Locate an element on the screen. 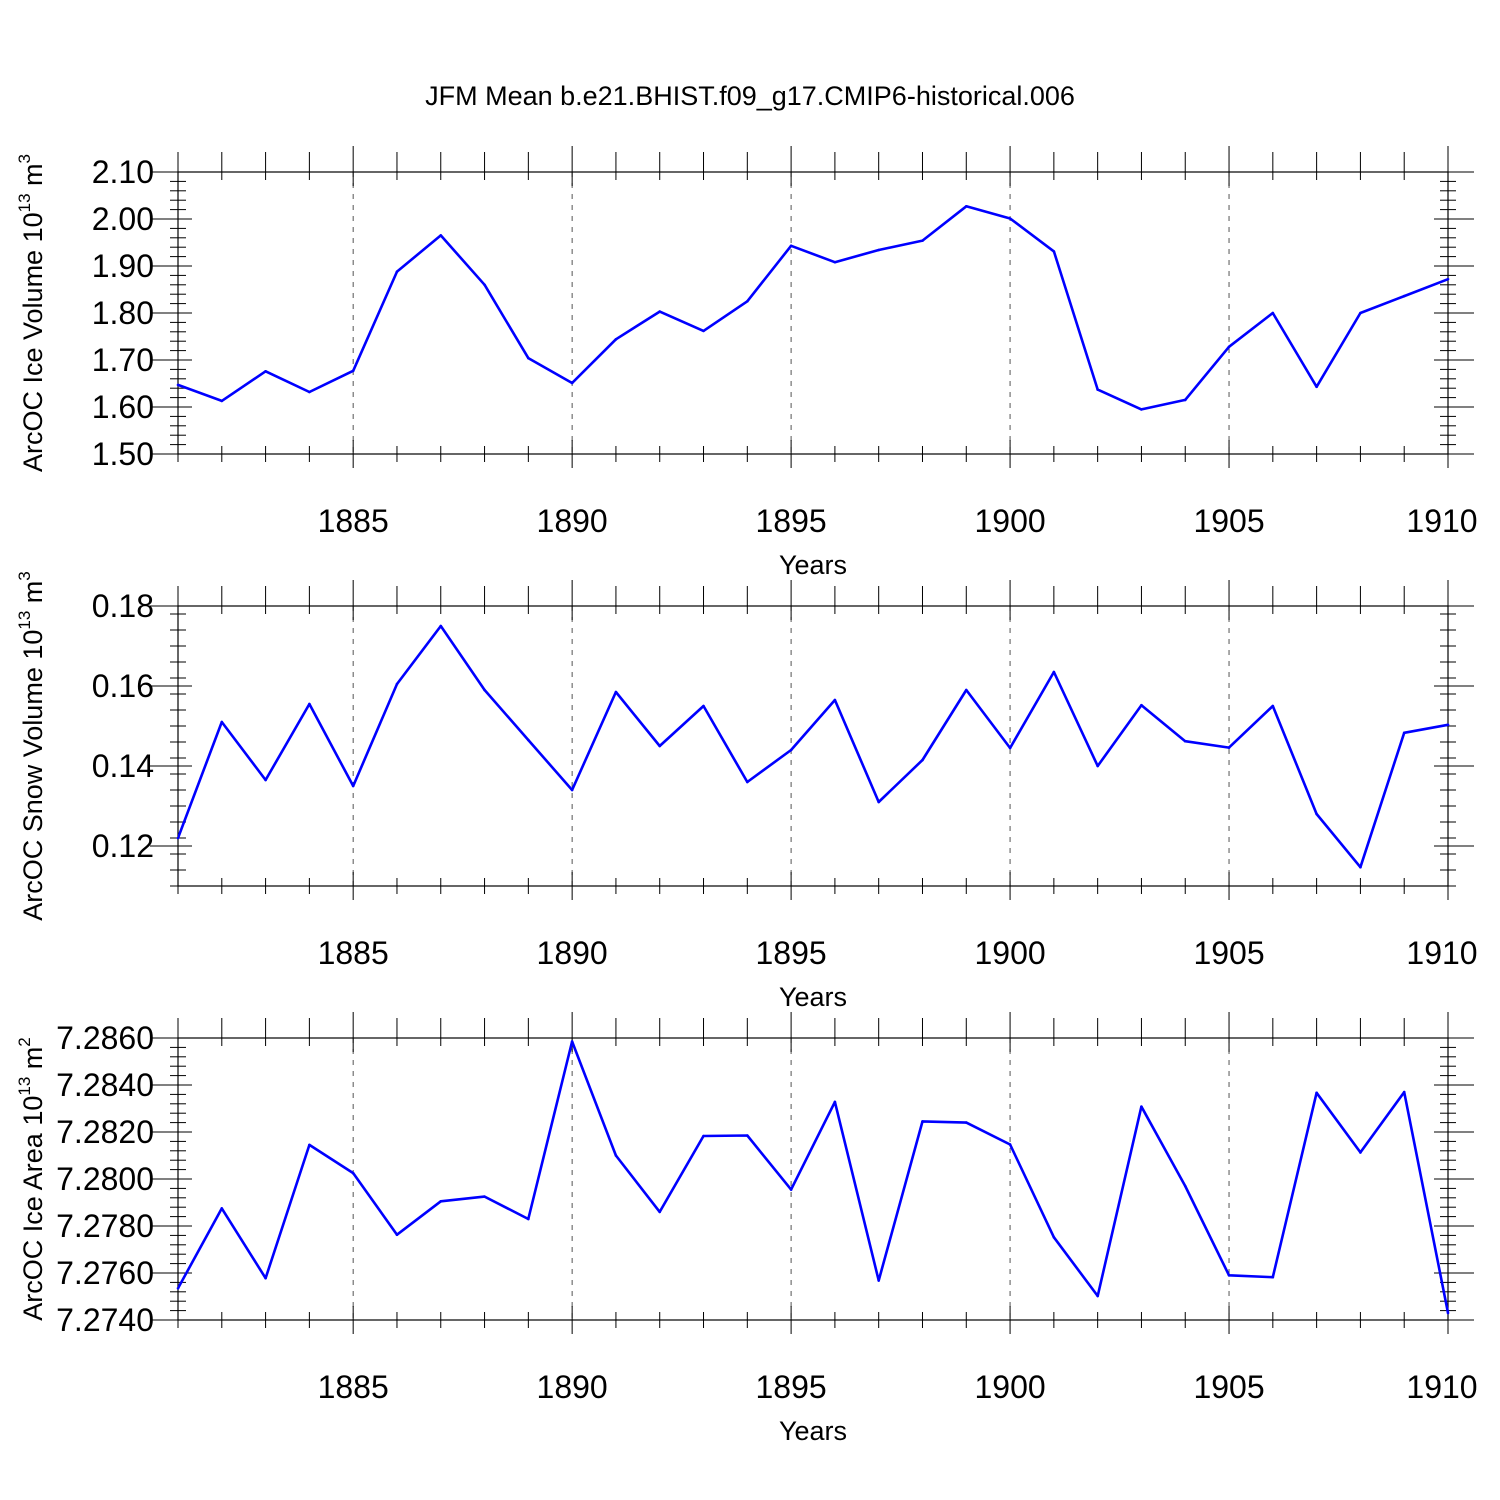 The image size is (1500, 1500). y-axis-label: ArcOC Ice Area 1013 m2 is located at coordinates (31, 1179).